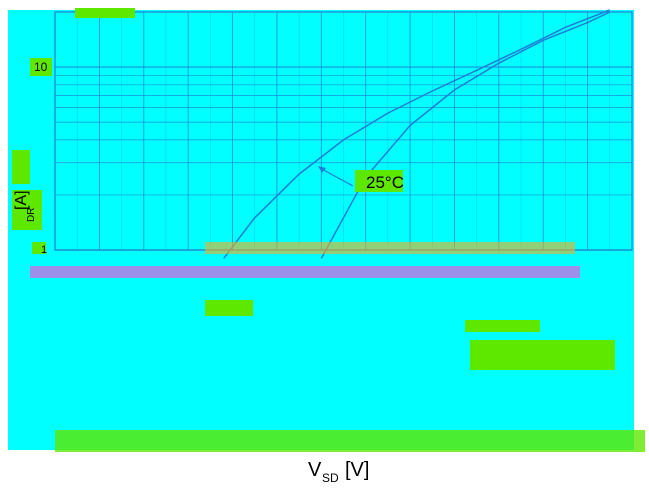 This screenshot has width=649, height=499. What do you see at coordinates (385, 182) in the screenshot?
I see `annotation-25c: 25°C` at bounding box center [385, 182].